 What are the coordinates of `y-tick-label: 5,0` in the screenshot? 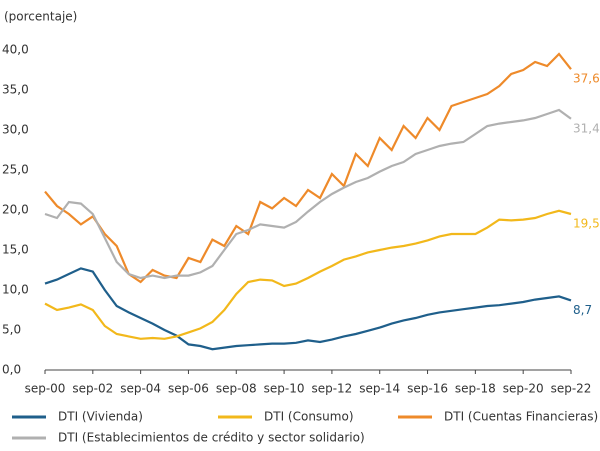 It's located at (11, 330).